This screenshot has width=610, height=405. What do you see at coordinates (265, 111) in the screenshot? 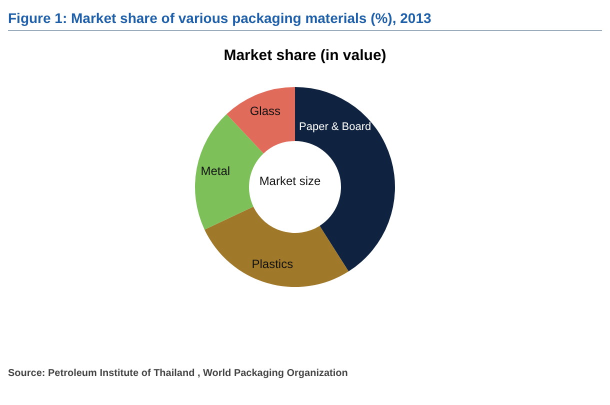
I see `slice-label: Glass` at bounding box center [265, 111].